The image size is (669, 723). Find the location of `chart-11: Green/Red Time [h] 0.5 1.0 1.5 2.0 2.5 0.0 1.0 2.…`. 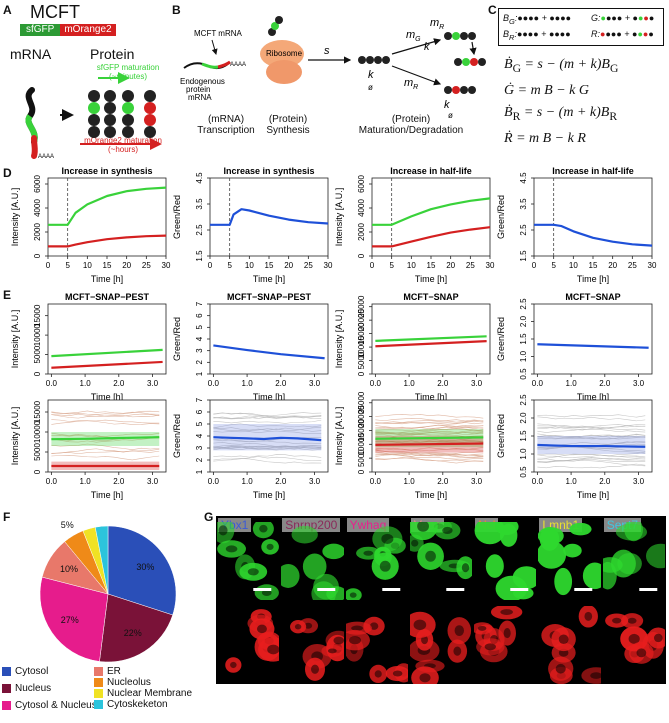

chart-11: Green/Red Time [h] 0.5 1.0 1.5 2.0 2.5 0.0 1.0 2.… is located at coordinates (574, 447).